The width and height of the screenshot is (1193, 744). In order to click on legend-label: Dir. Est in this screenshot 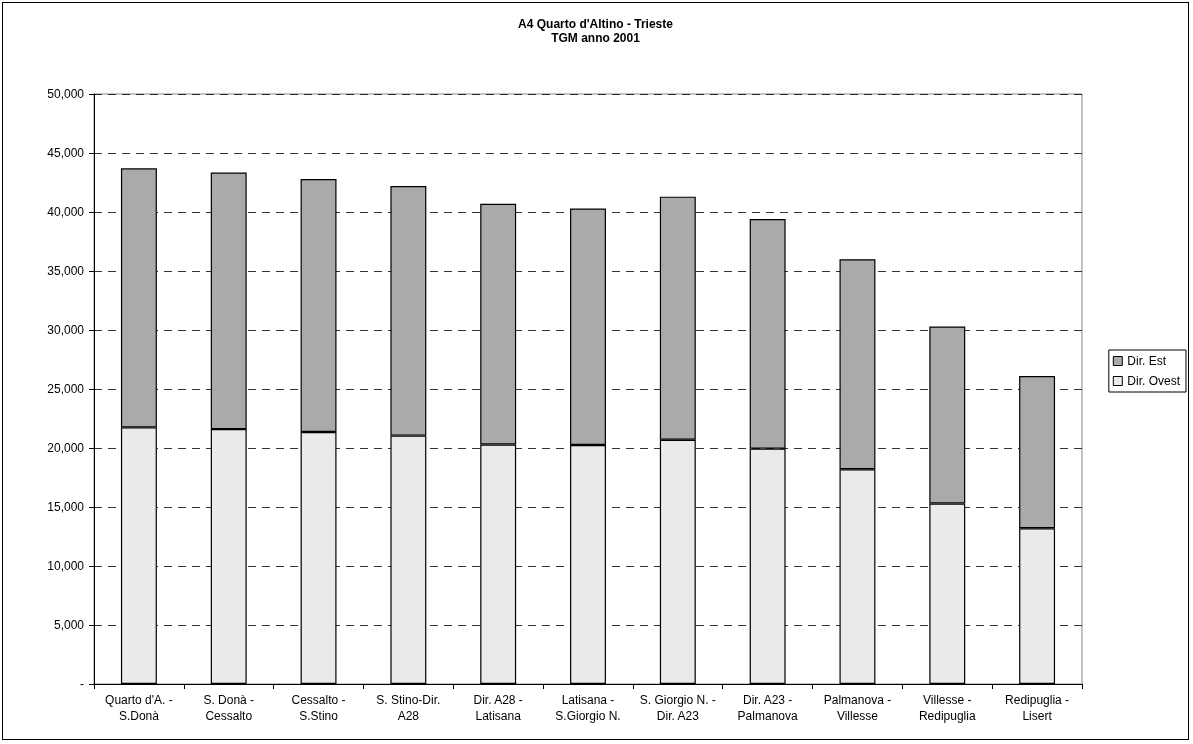, I will do `click(1147, 361)`.